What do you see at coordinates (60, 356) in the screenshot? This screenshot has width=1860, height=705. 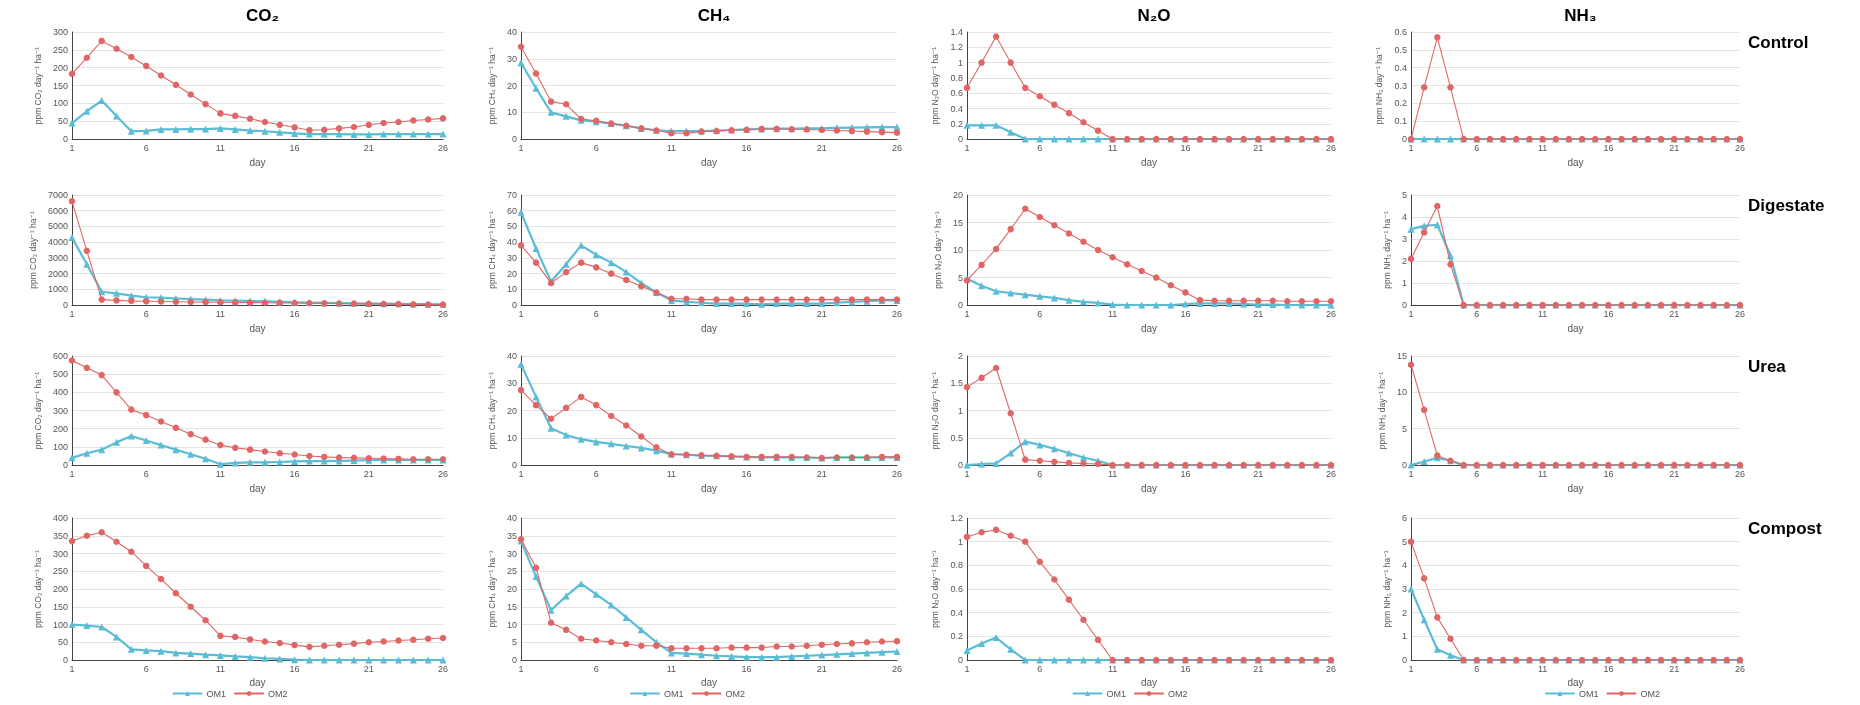 I see `y-tick-label: 600` at bounding box center [60, 356].